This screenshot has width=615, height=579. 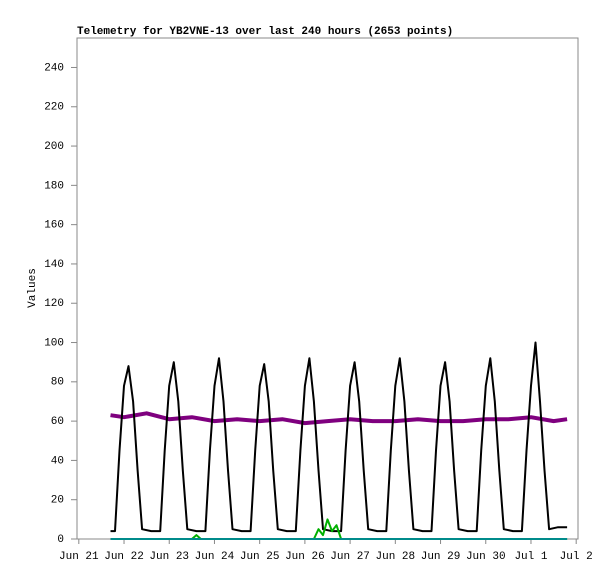 I want to click on y-tick-label: 120, so click(x=54, y=304).